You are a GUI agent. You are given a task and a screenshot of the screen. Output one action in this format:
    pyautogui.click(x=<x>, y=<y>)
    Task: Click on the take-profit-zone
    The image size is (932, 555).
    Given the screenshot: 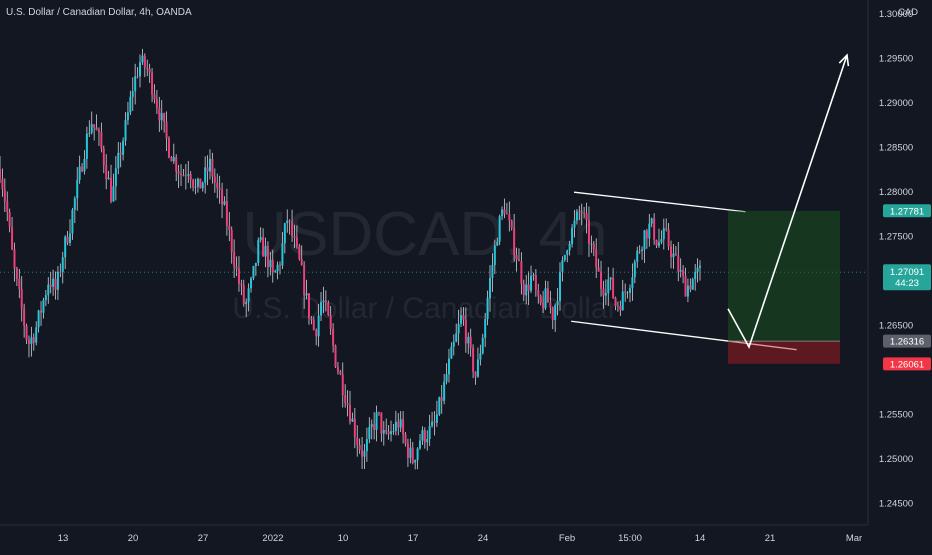 What is the action you would take?
    pyautogui.click(x=784, y=276)
    